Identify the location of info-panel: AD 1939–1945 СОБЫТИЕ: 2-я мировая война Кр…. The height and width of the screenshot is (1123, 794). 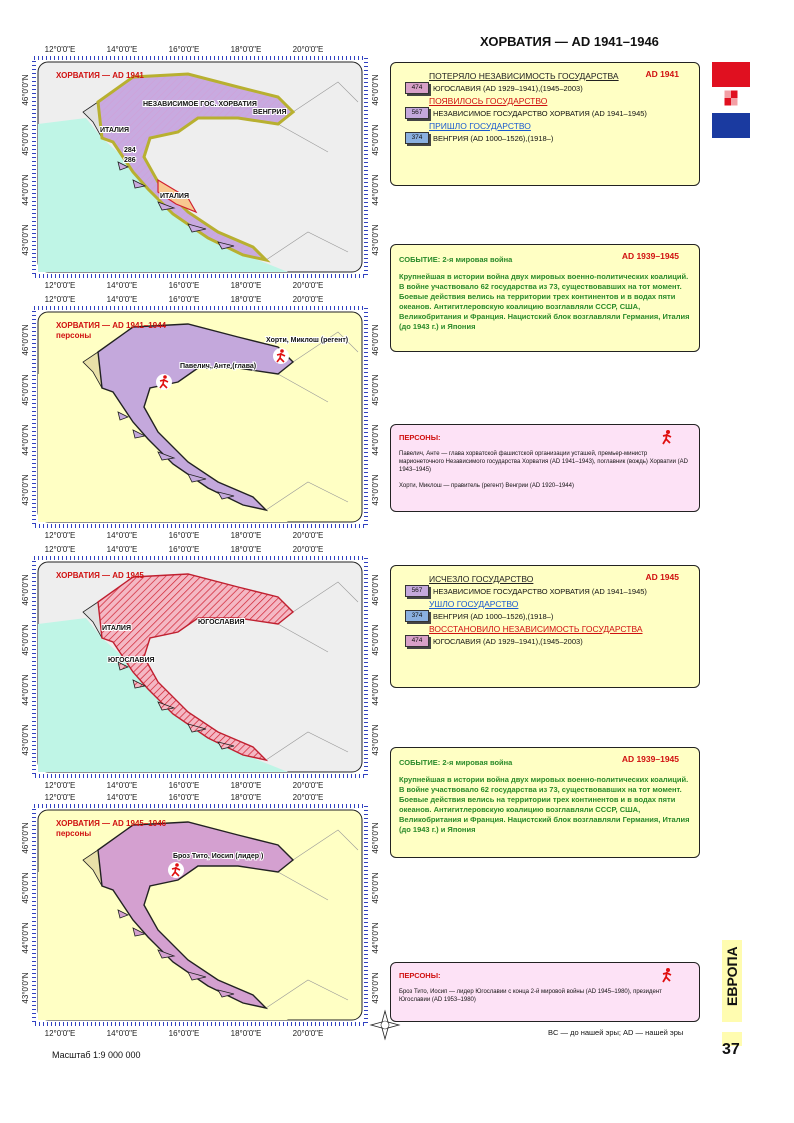
(545, 802).